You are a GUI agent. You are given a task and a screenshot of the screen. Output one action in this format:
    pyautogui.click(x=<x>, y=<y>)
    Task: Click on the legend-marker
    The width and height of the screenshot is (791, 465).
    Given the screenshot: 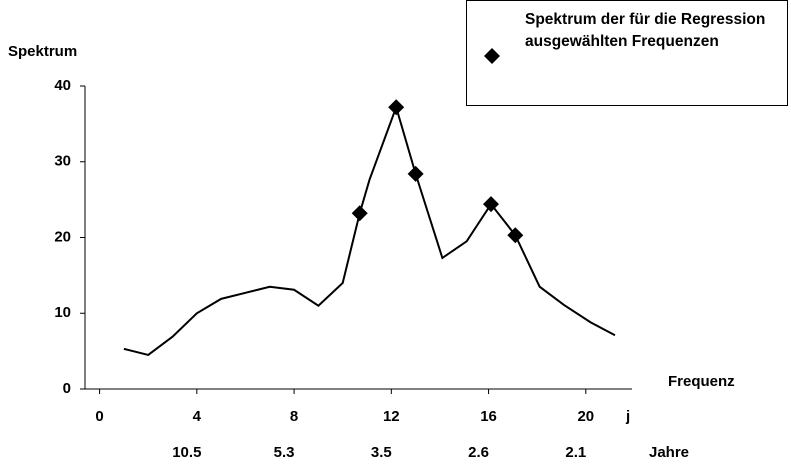 What is the action you would take?
    pyautogui.click(x=492, y=56)
    